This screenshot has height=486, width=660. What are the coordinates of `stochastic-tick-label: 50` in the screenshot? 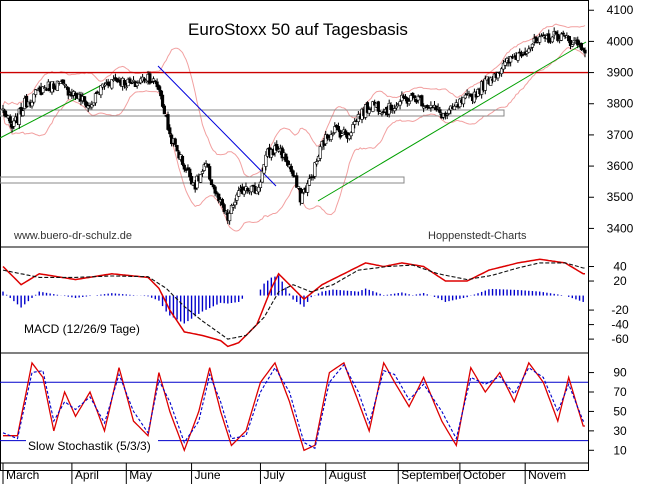 It's located at (620, 411).